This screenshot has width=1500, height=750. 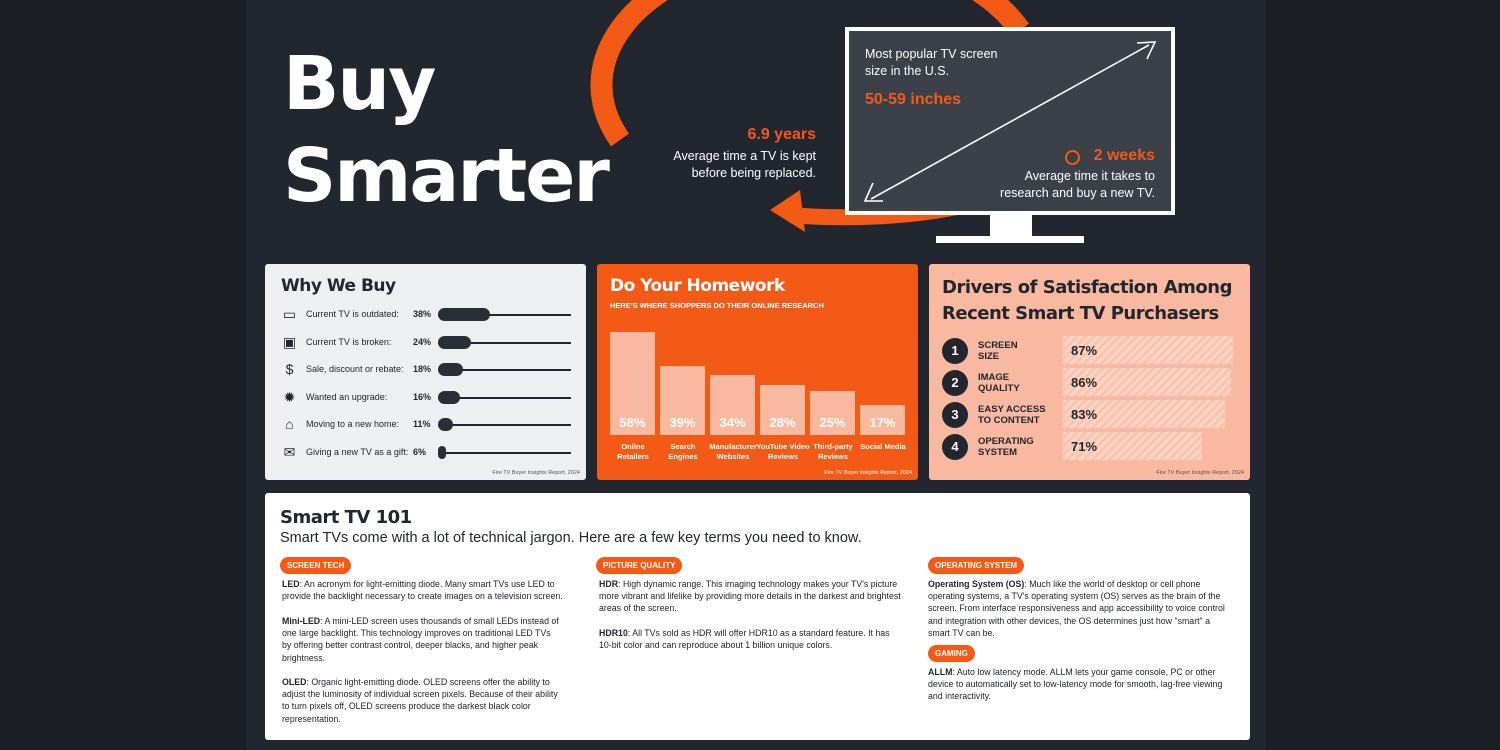 What do you see at coordinates (1084, 414) in the screenshot?
I see `driver-pct: 83%` at bounding box center [1084, 414].